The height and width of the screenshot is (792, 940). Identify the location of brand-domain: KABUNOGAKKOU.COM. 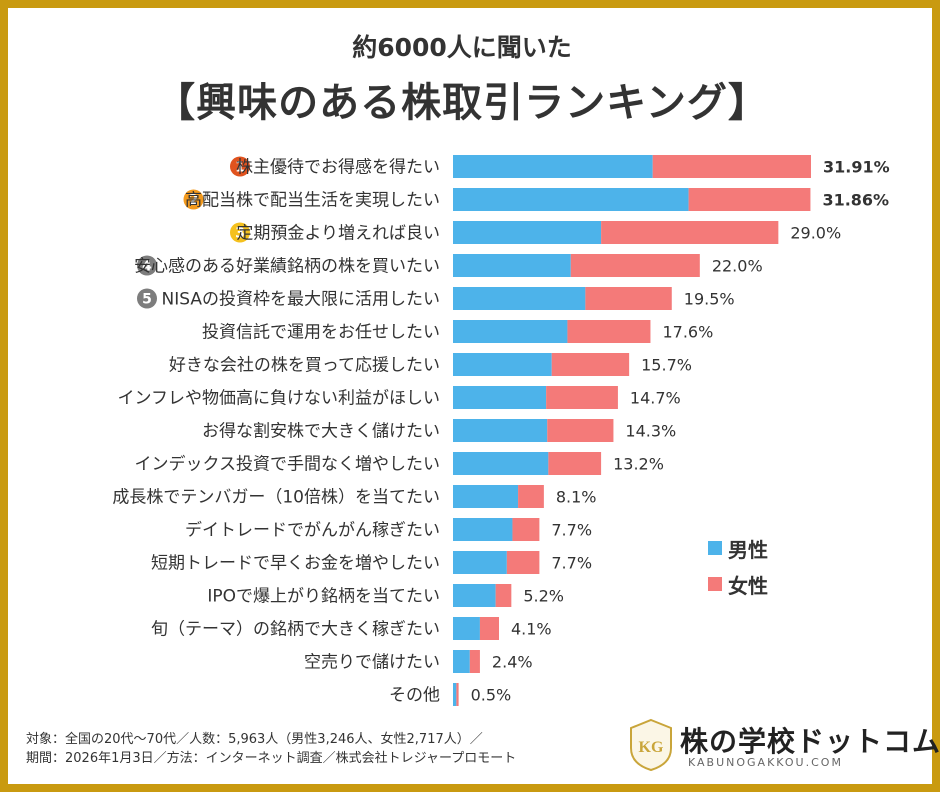
(765, 762).